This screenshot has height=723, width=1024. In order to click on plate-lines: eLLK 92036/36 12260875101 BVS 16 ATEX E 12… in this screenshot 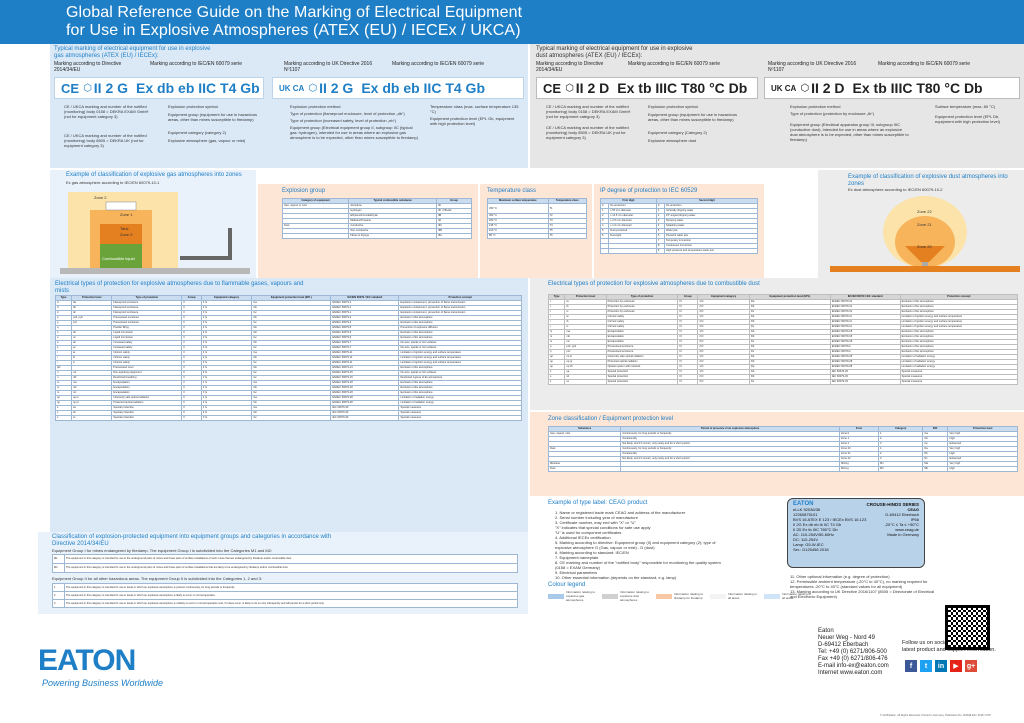, I will do `click(832, 529)`.